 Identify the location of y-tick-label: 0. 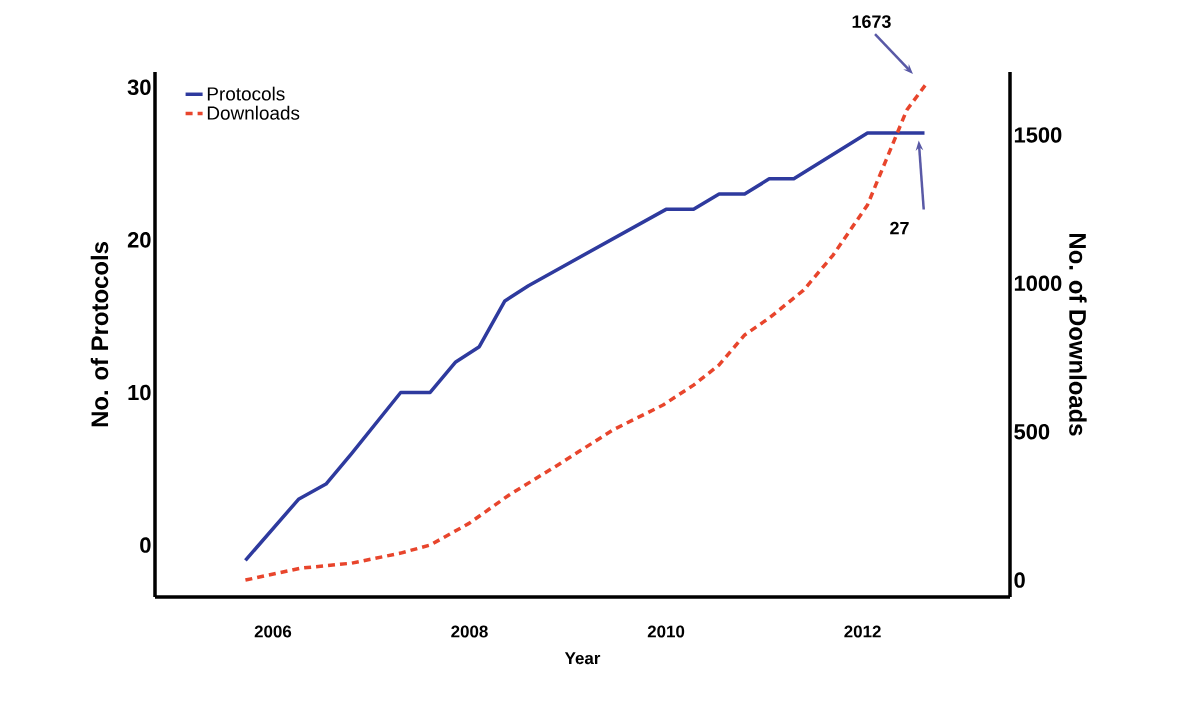
(145, 545).